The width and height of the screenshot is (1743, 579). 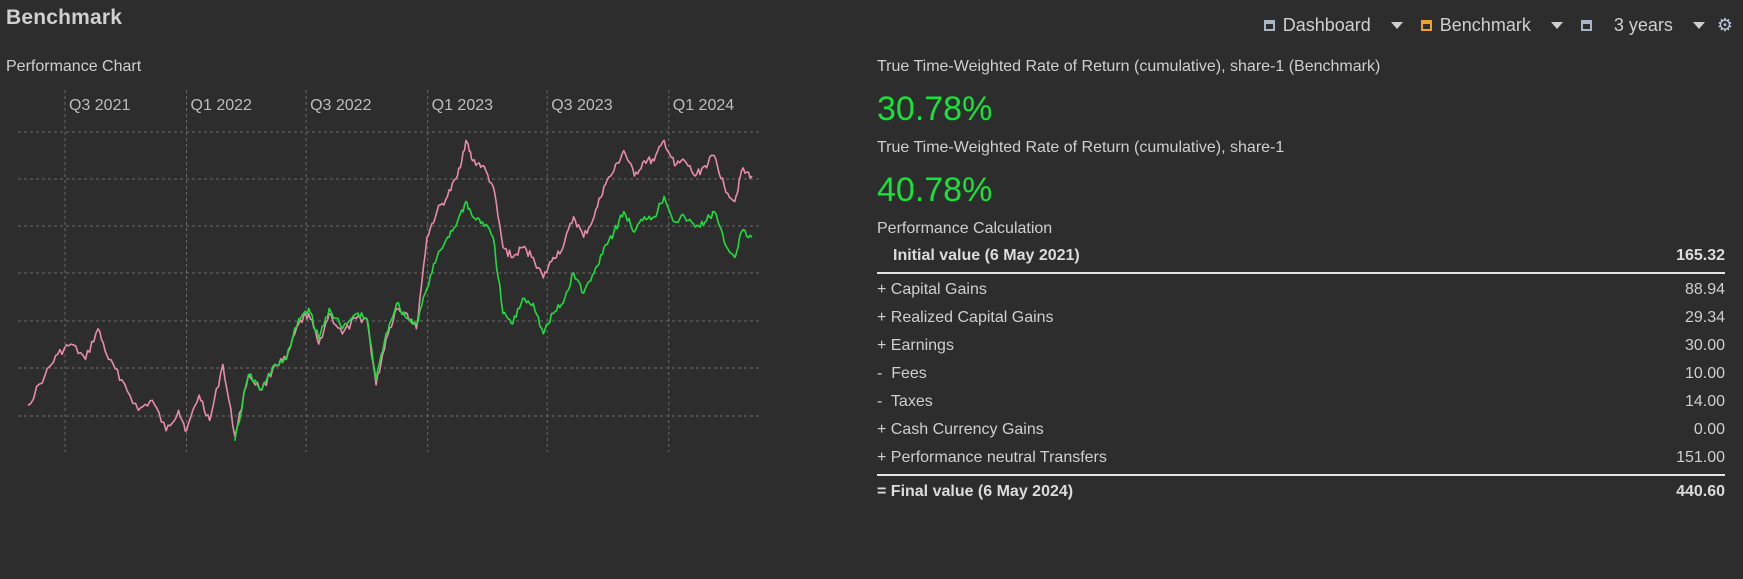 I want to click on calc-row-value: 0.00, so click(x=1709, y=429).